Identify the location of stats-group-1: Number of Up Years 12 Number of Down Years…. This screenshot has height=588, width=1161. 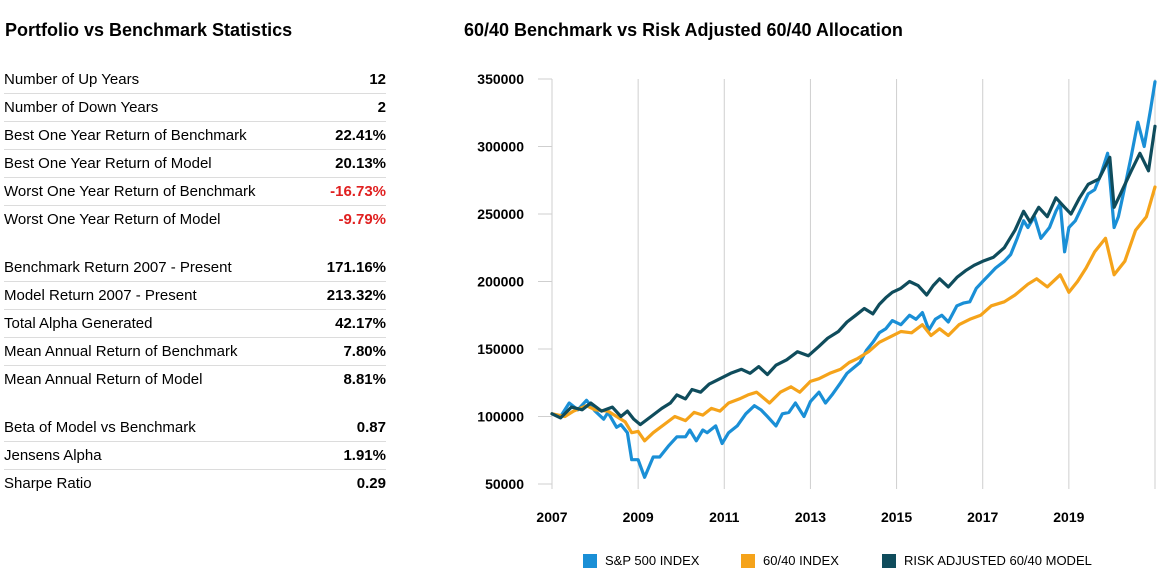
(195, 149).